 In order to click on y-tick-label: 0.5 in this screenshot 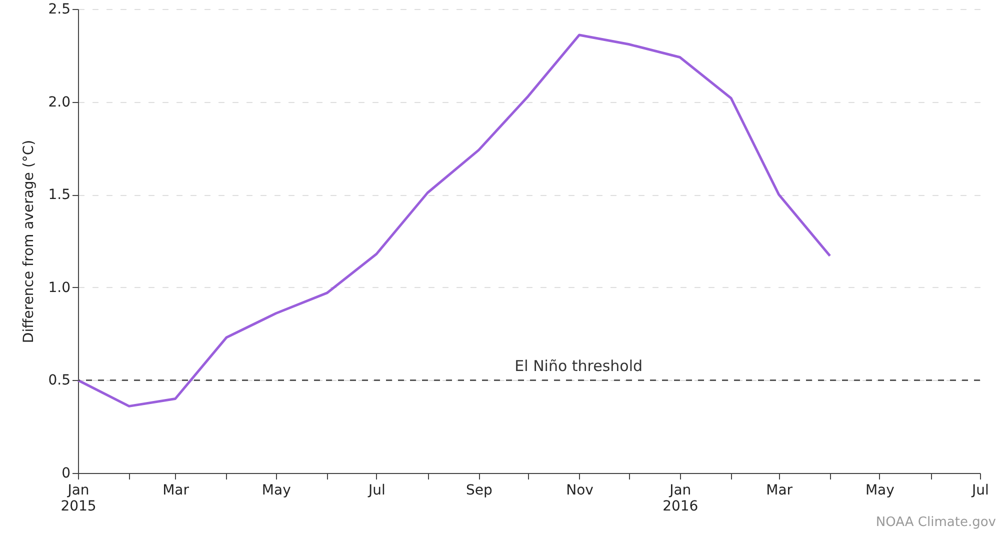, I will do `click(59, 380)`.